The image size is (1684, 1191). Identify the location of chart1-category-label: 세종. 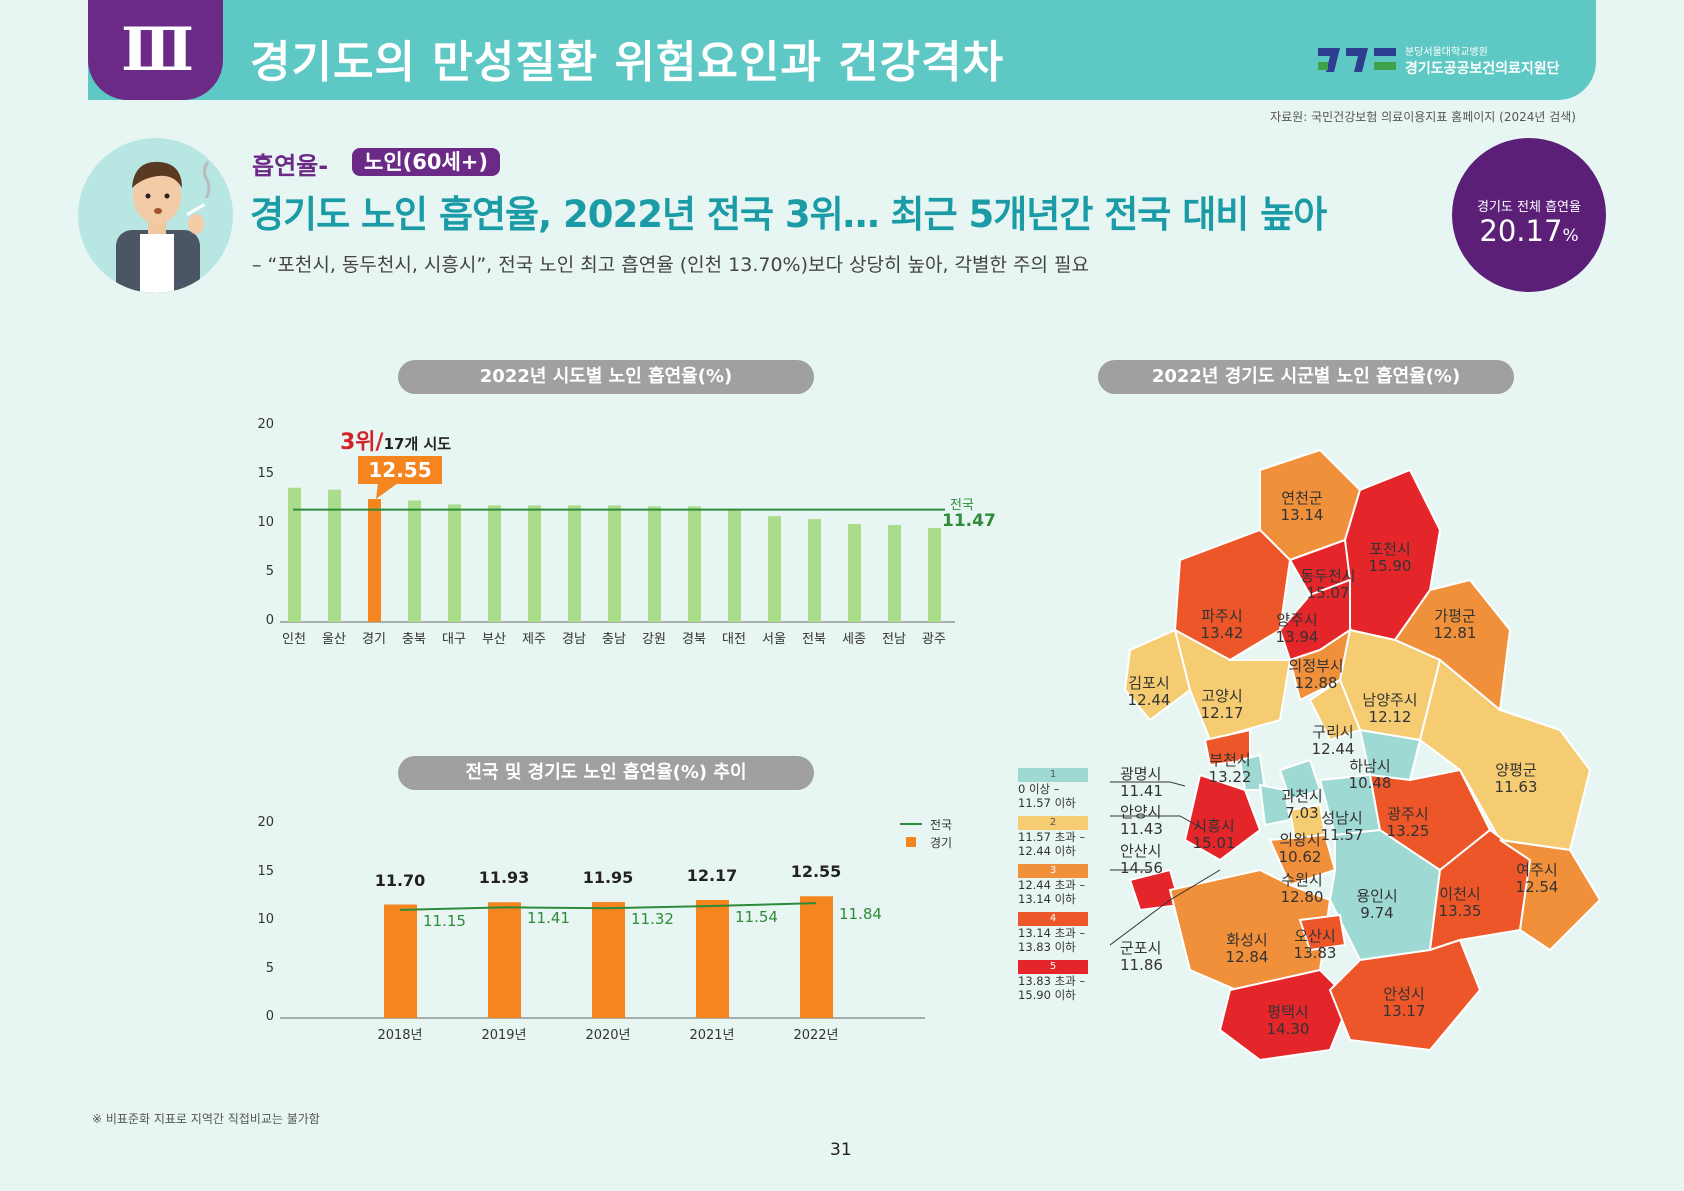
(854, 639).